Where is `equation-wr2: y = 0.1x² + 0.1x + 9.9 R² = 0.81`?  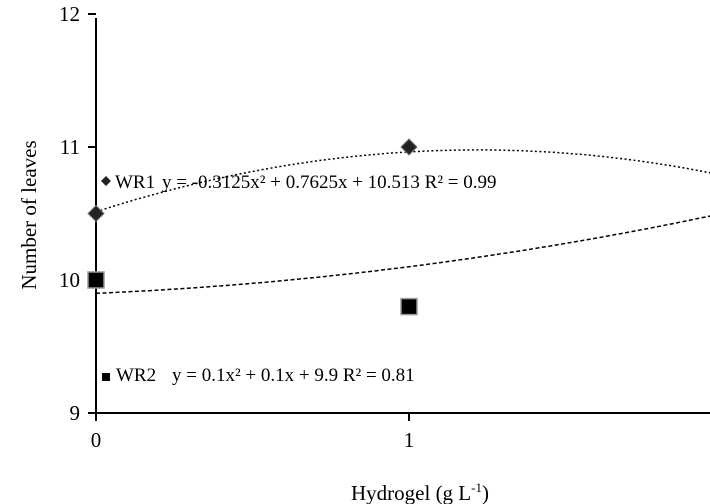
equation-wr2: y = 0.1x² + 0.1x + 9.9 R² = 0.81 is located at coordinates (293, 375).